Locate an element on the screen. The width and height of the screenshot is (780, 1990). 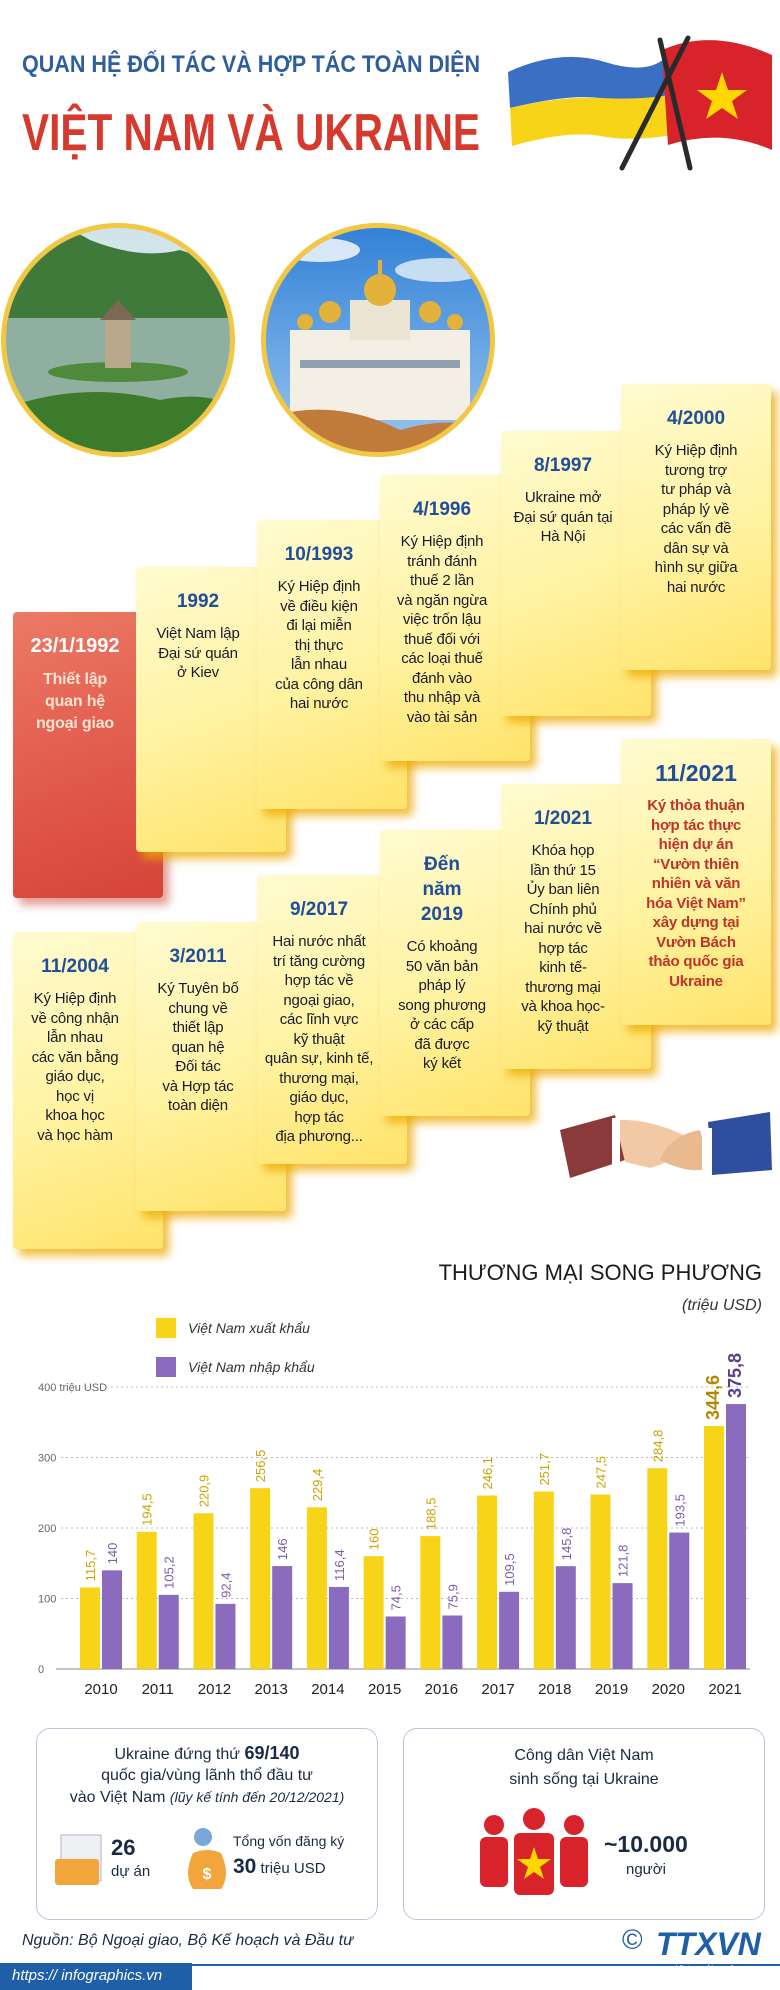
timeline-text: kinh tế- is located at coordinates (563, 967).